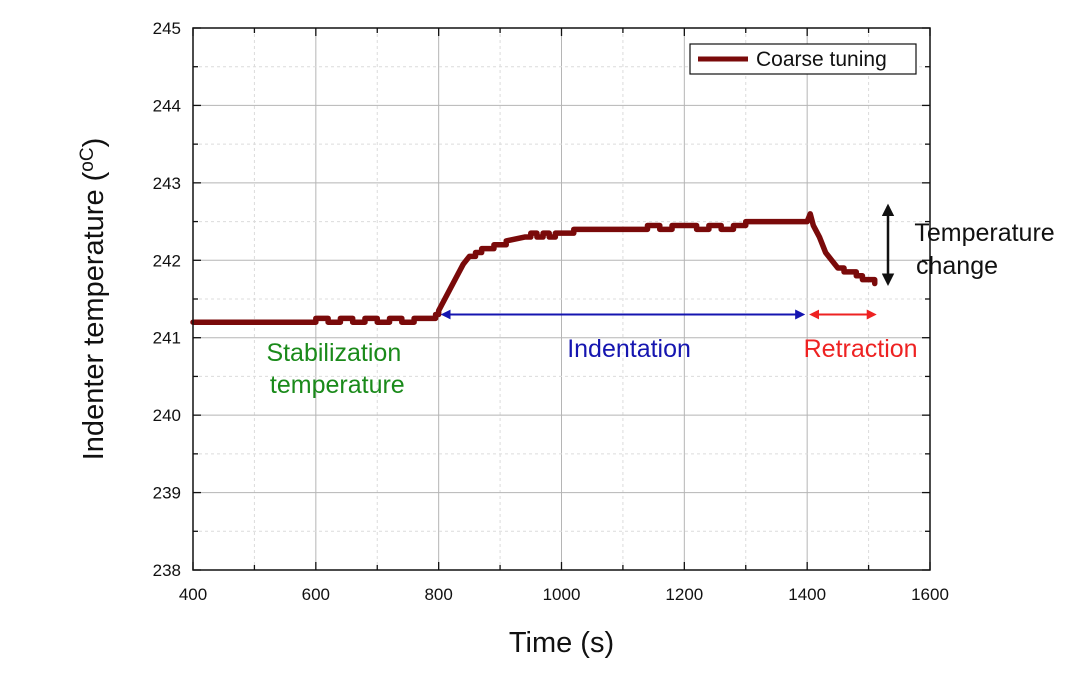  What do you see at coordinates (987, 249) in the screenshot?
I see `annotation-temperature-change: Temperature change` at bounding box center [987, 249].